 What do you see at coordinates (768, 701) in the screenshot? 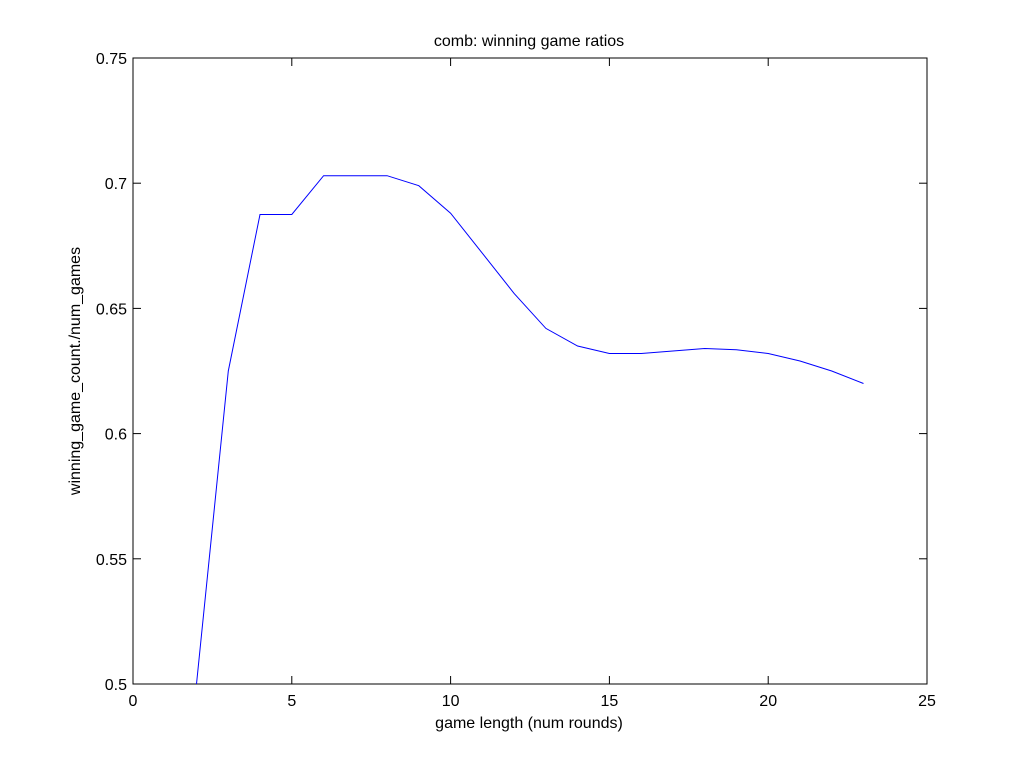
I see `x-tick-label: 20` at bounding box center [768, 701].